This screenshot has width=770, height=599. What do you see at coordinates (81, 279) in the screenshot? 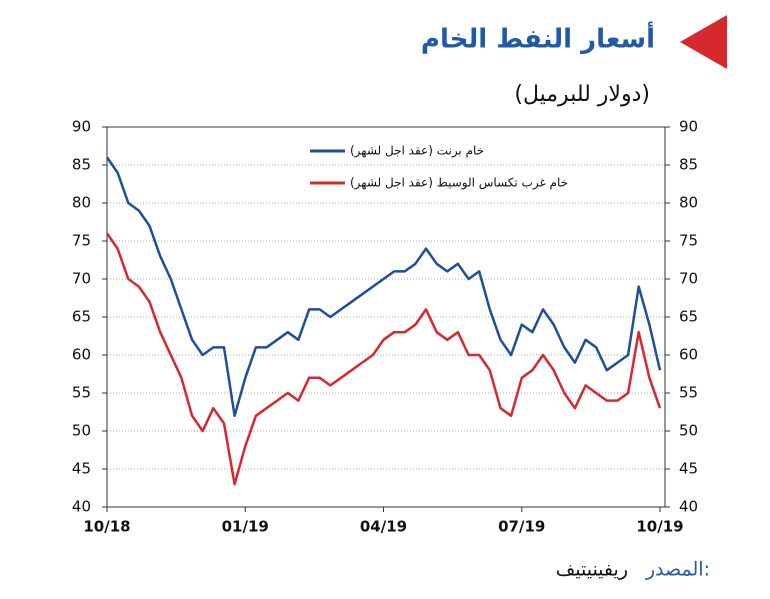
I see `y-tick-label: 70` at bounding box center [81, 279].